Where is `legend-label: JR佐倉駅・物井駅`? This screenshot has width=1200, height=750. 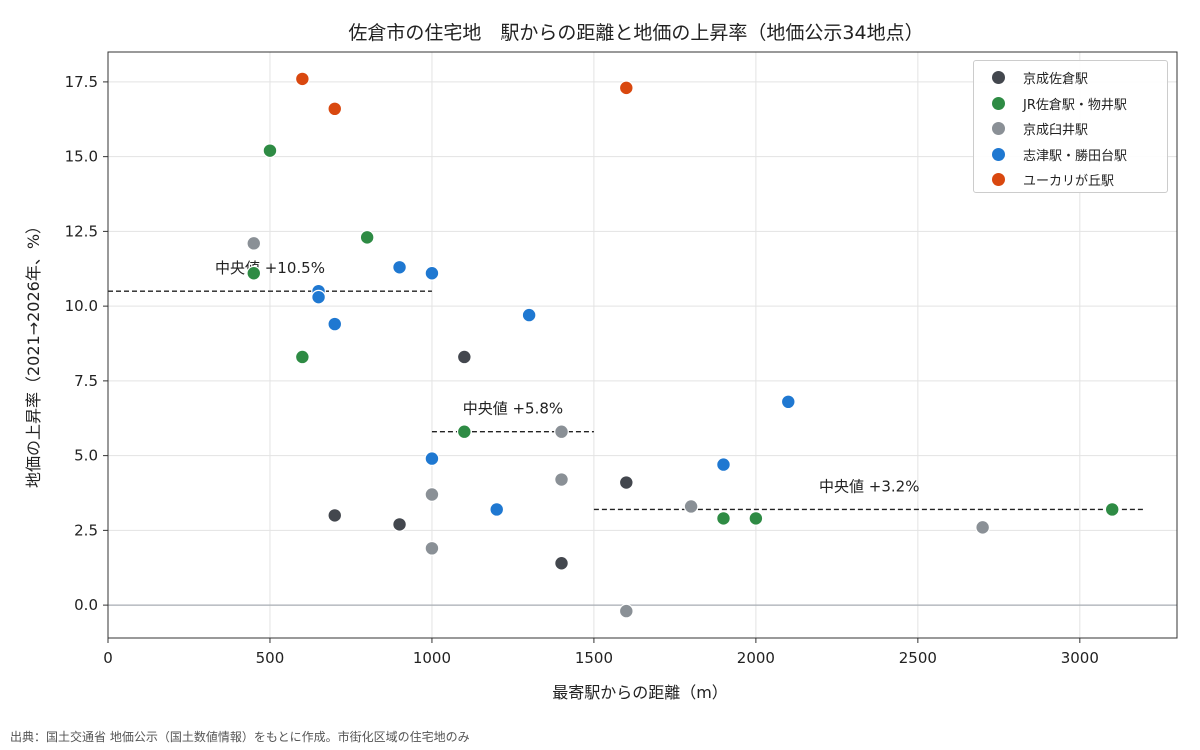 legend-label: JR佐倉駅・物井駅 is located at coordinates (1075, 105).